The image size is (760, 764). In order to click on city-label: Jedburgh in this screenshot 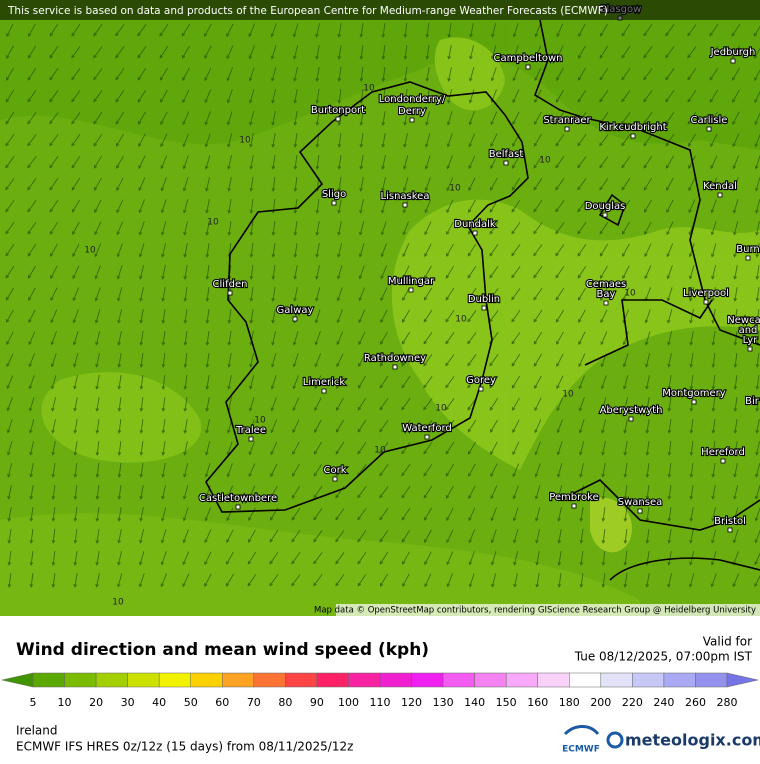, I will do `click(733, 52)`.